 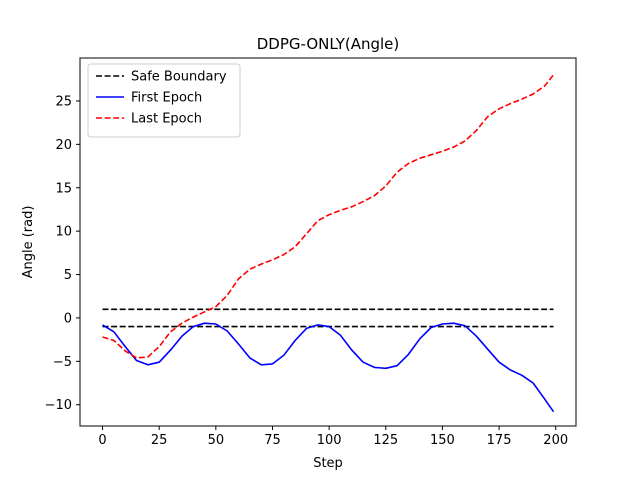 I want to click on y-tick-label: 20, so click(x=63, y=145).